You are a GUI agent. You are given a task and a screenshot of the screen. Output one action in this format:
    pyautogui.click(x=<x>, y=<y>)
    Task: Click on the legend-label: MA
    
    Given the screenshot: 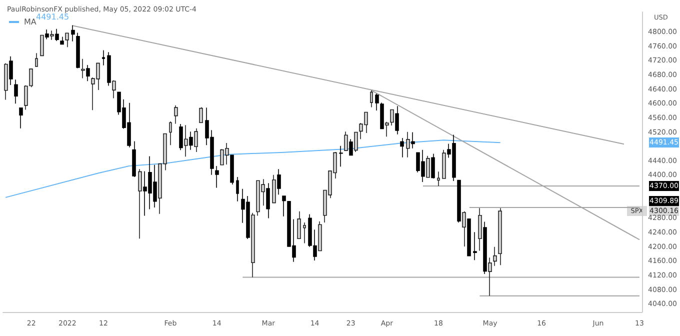 What is the action you would take?
    pyautogui.click(x=30, y=22)
    